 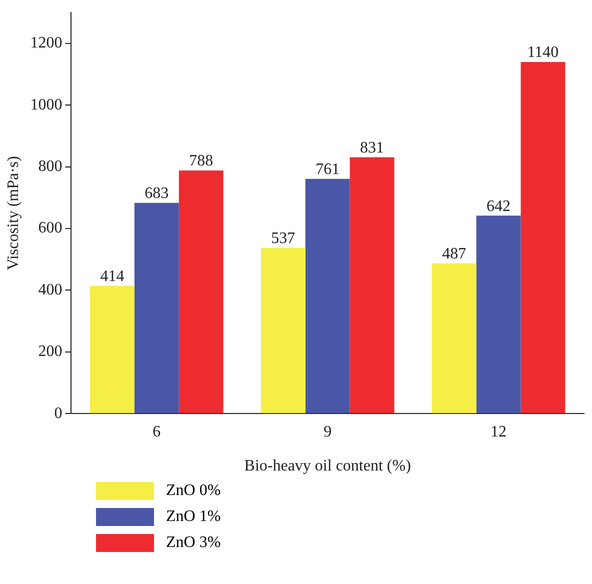 I want to click on y-tick-label: 800, so click(x=50, y=167).